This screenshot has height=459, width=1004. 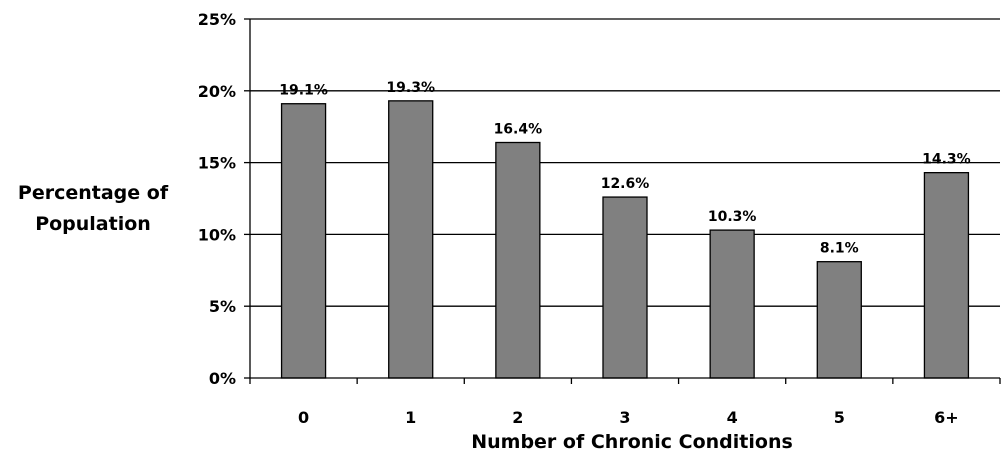 I want to click on x-category-label: 6+, so click(x=946, y=417).